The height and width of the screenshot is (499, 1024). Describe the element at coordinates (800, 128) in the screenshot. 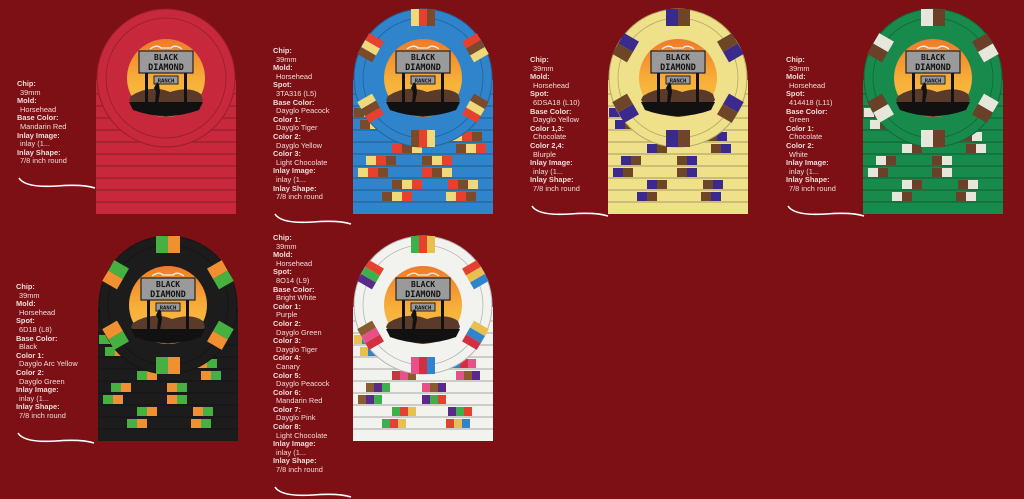

I see `spec-label: Color 1:` at that location.